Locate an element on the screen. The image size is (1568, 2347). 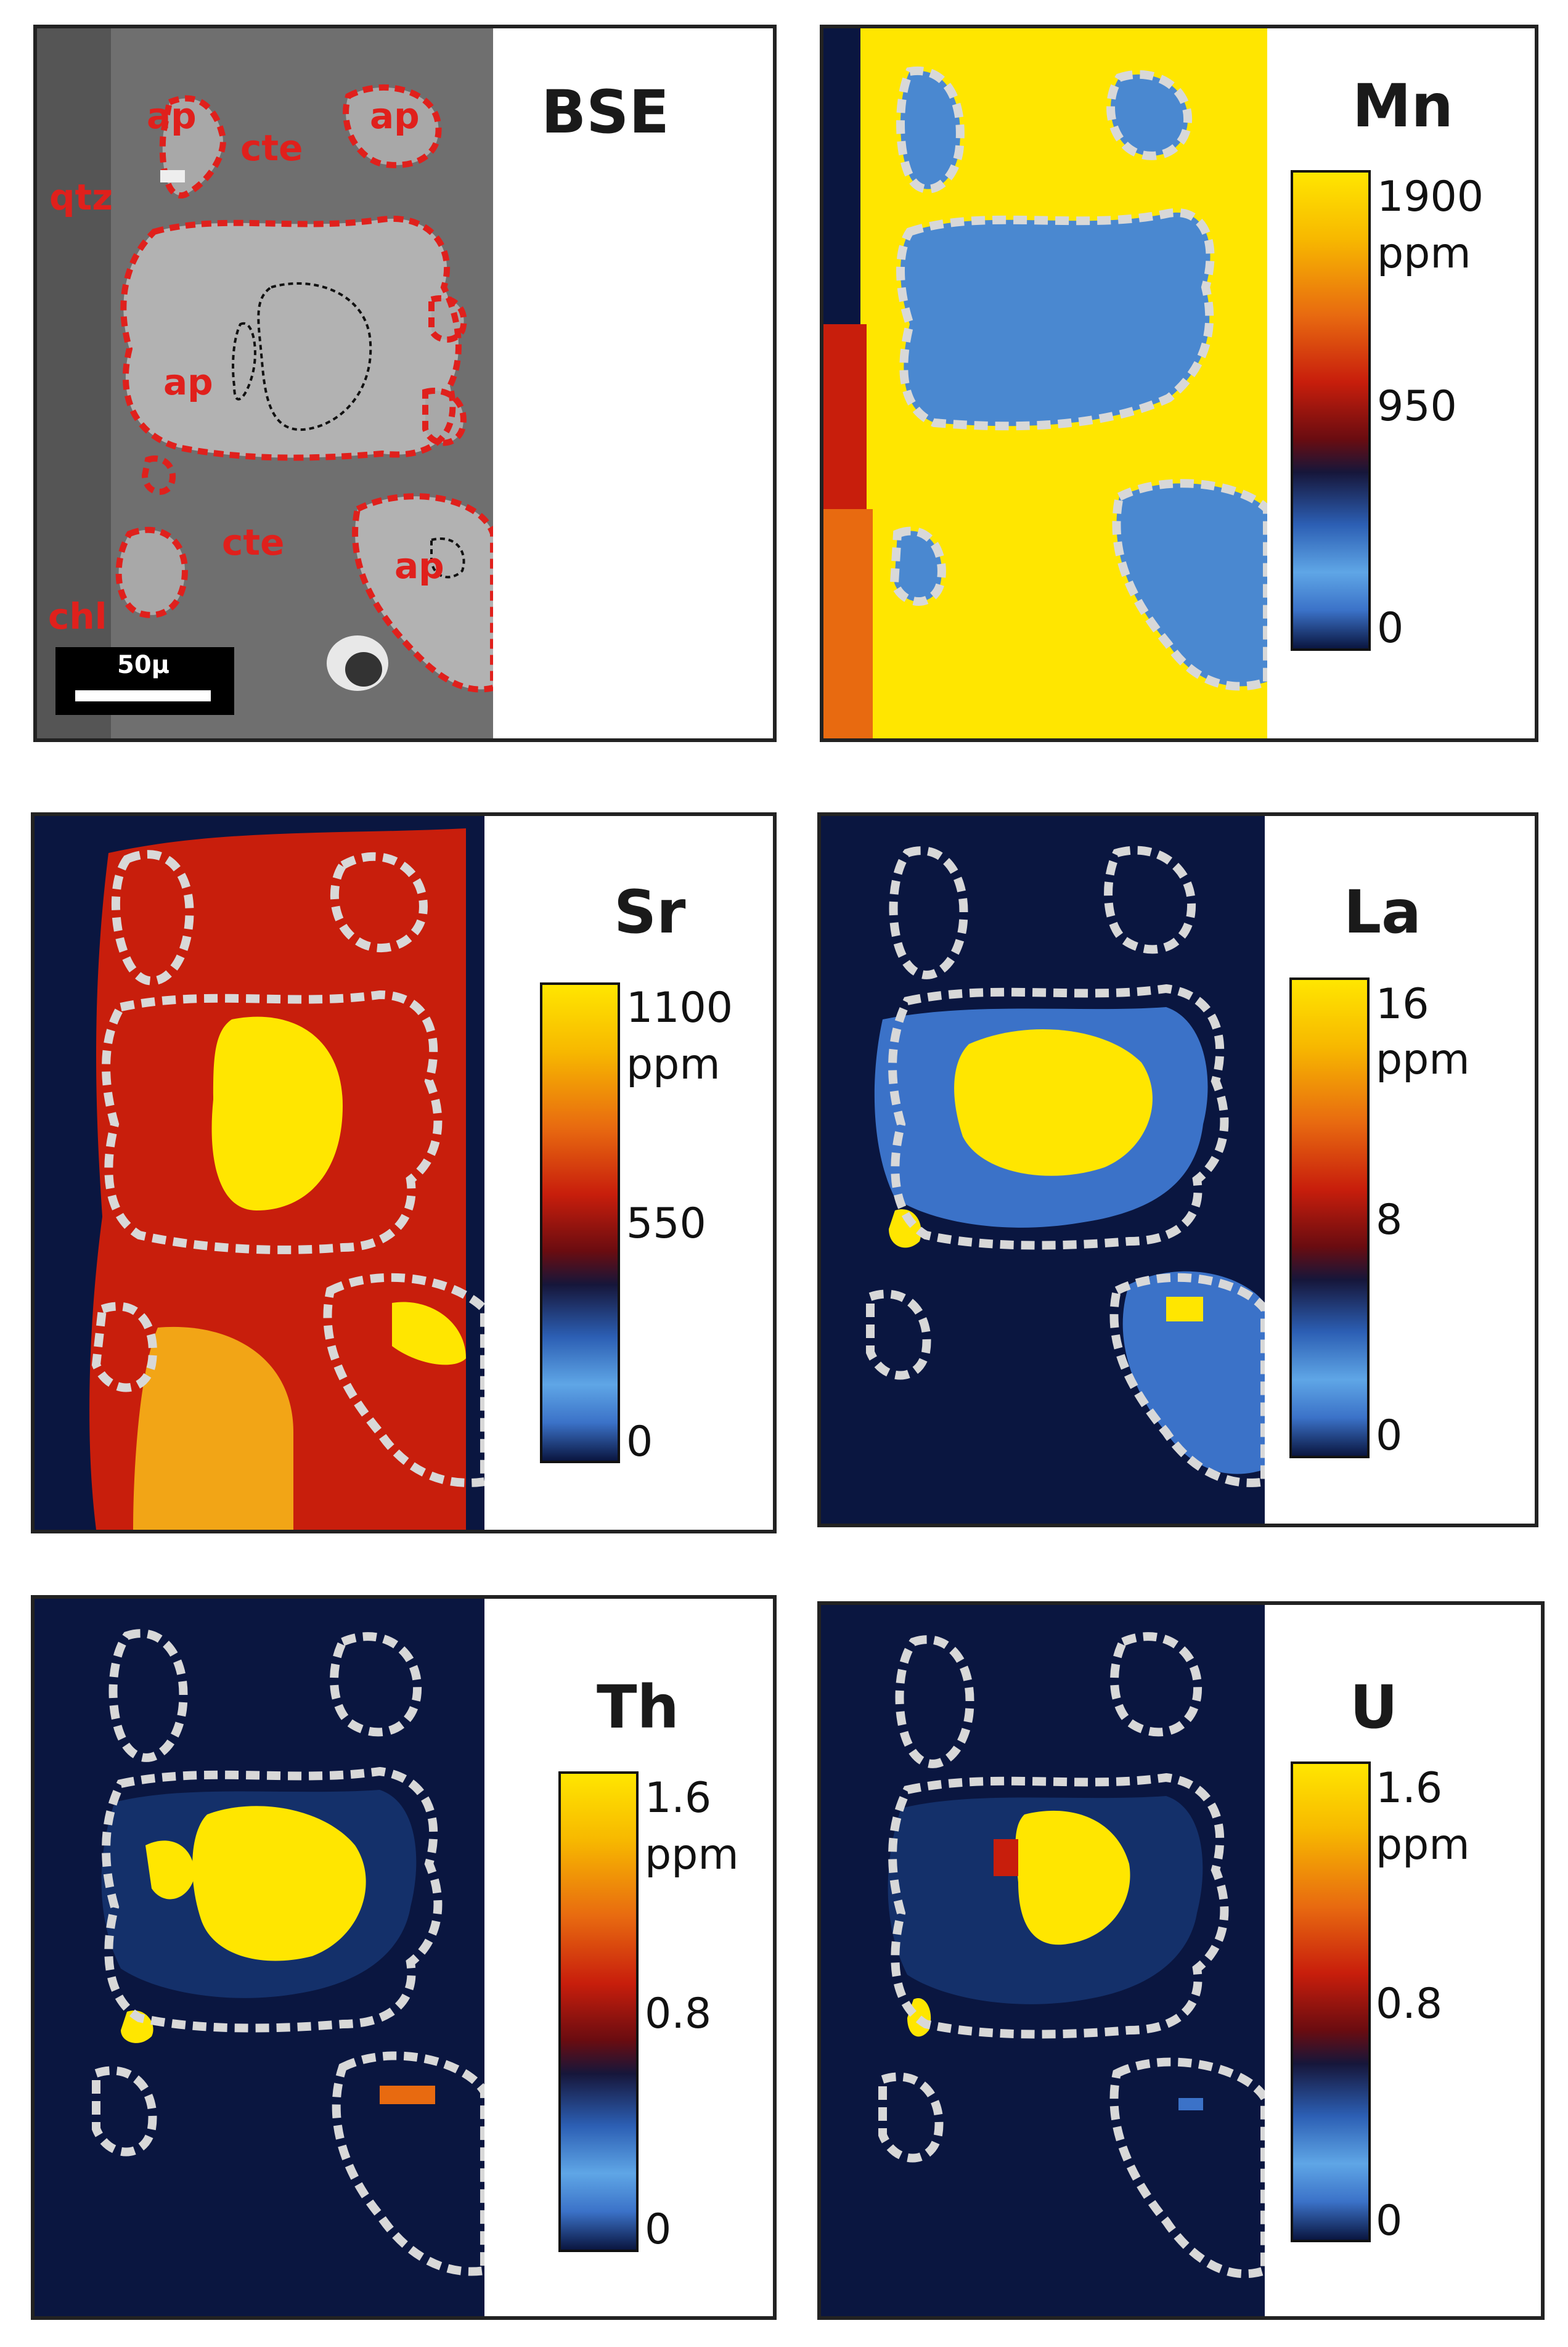
panel-u: U 1.6 ppm 0.8 0 is located at coordinates (1181, 1960).